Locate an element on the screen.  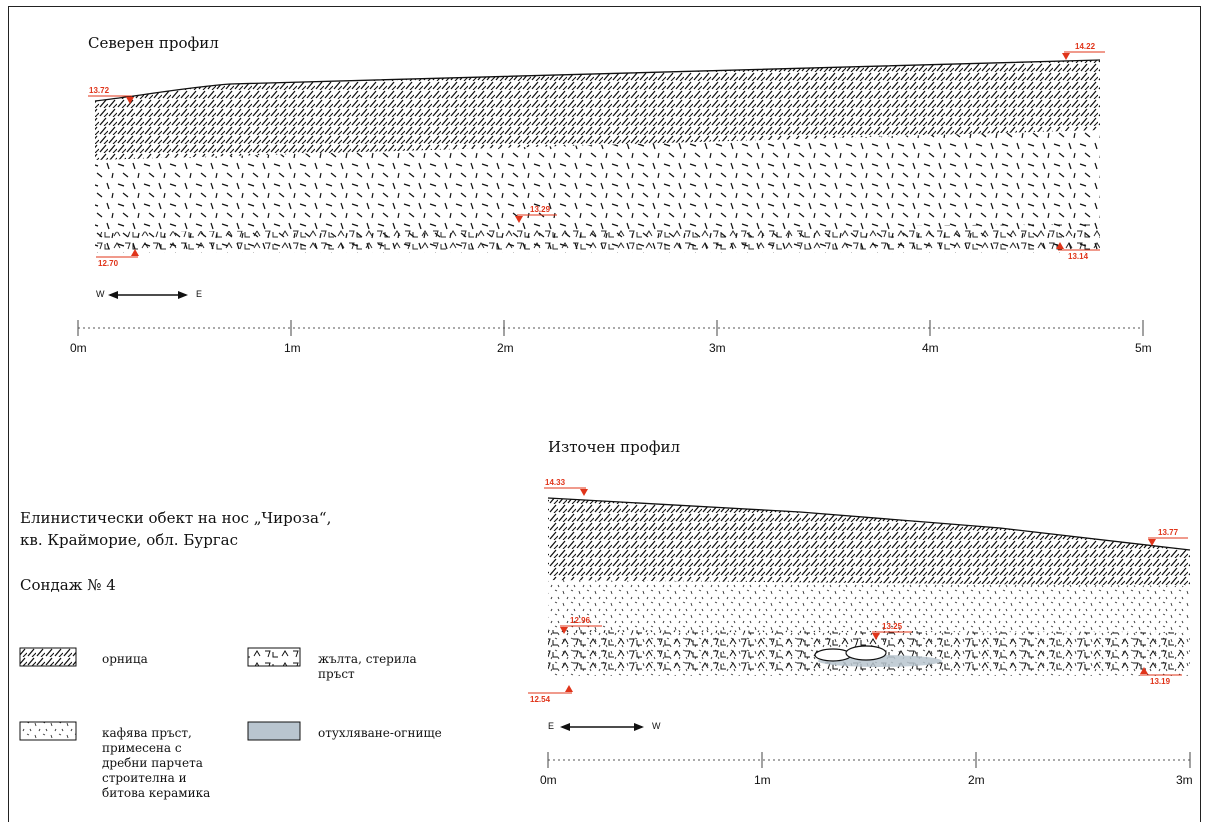
elevation-label: 14.22 is located at coordinates (1085, 46).